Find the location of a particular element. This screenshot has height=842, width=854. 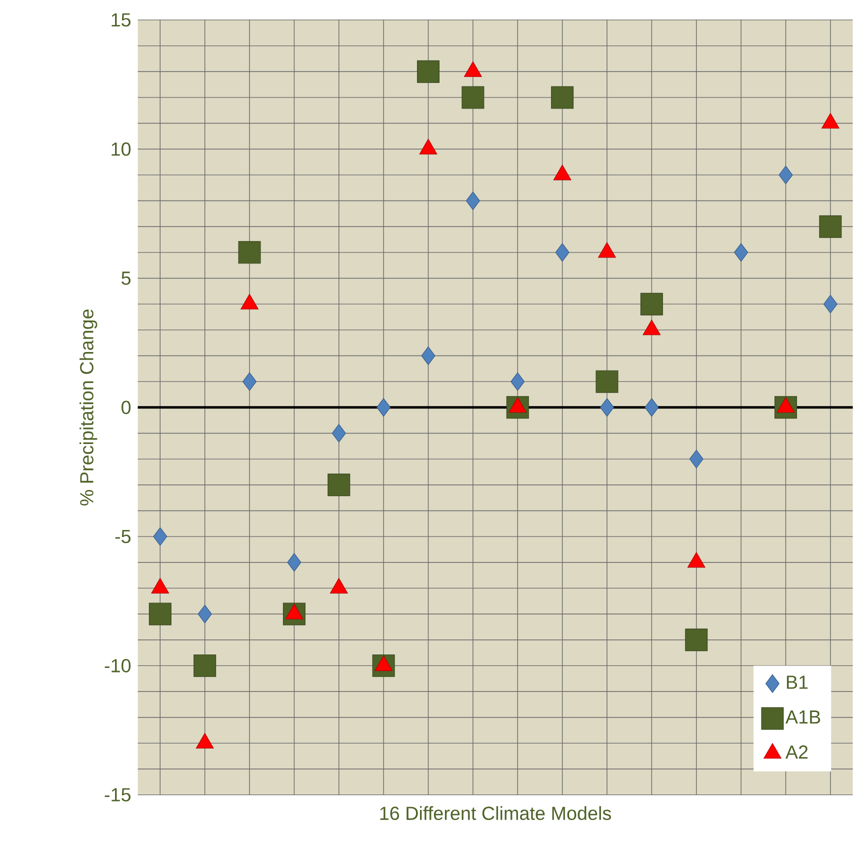

legend-label: B1 is located at coordinates (797, 682).